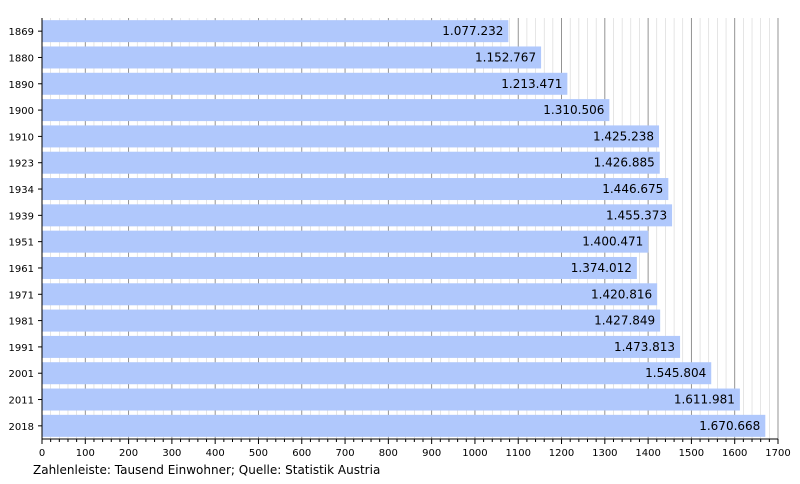  What do you see at coordinates (777, 453) in the screenshot?
I see `x-tick-label-1700: 1700` at bounding box center [777, 453].